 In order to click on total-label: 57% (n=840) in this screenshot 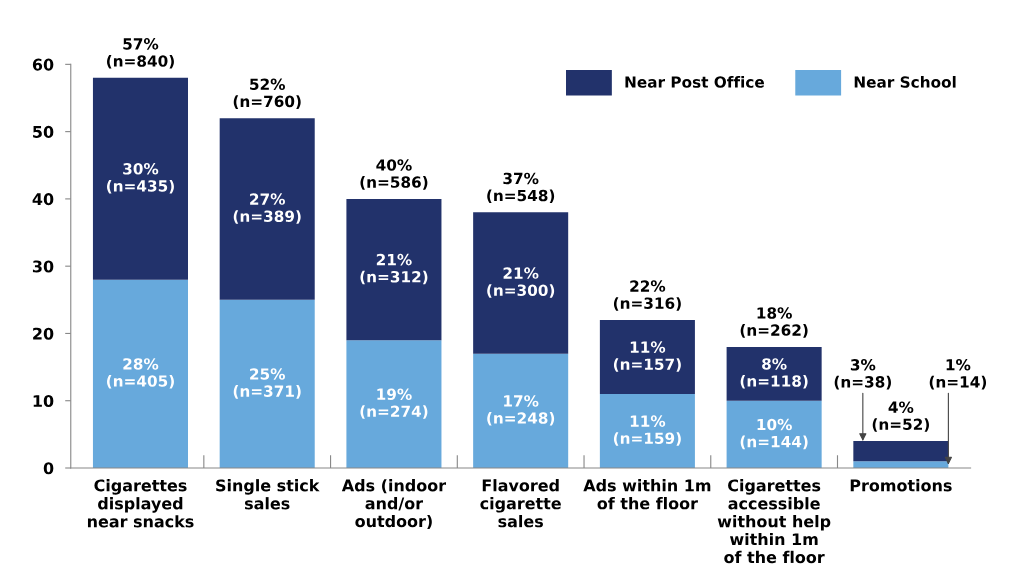, I will do `click(140, 53)`.